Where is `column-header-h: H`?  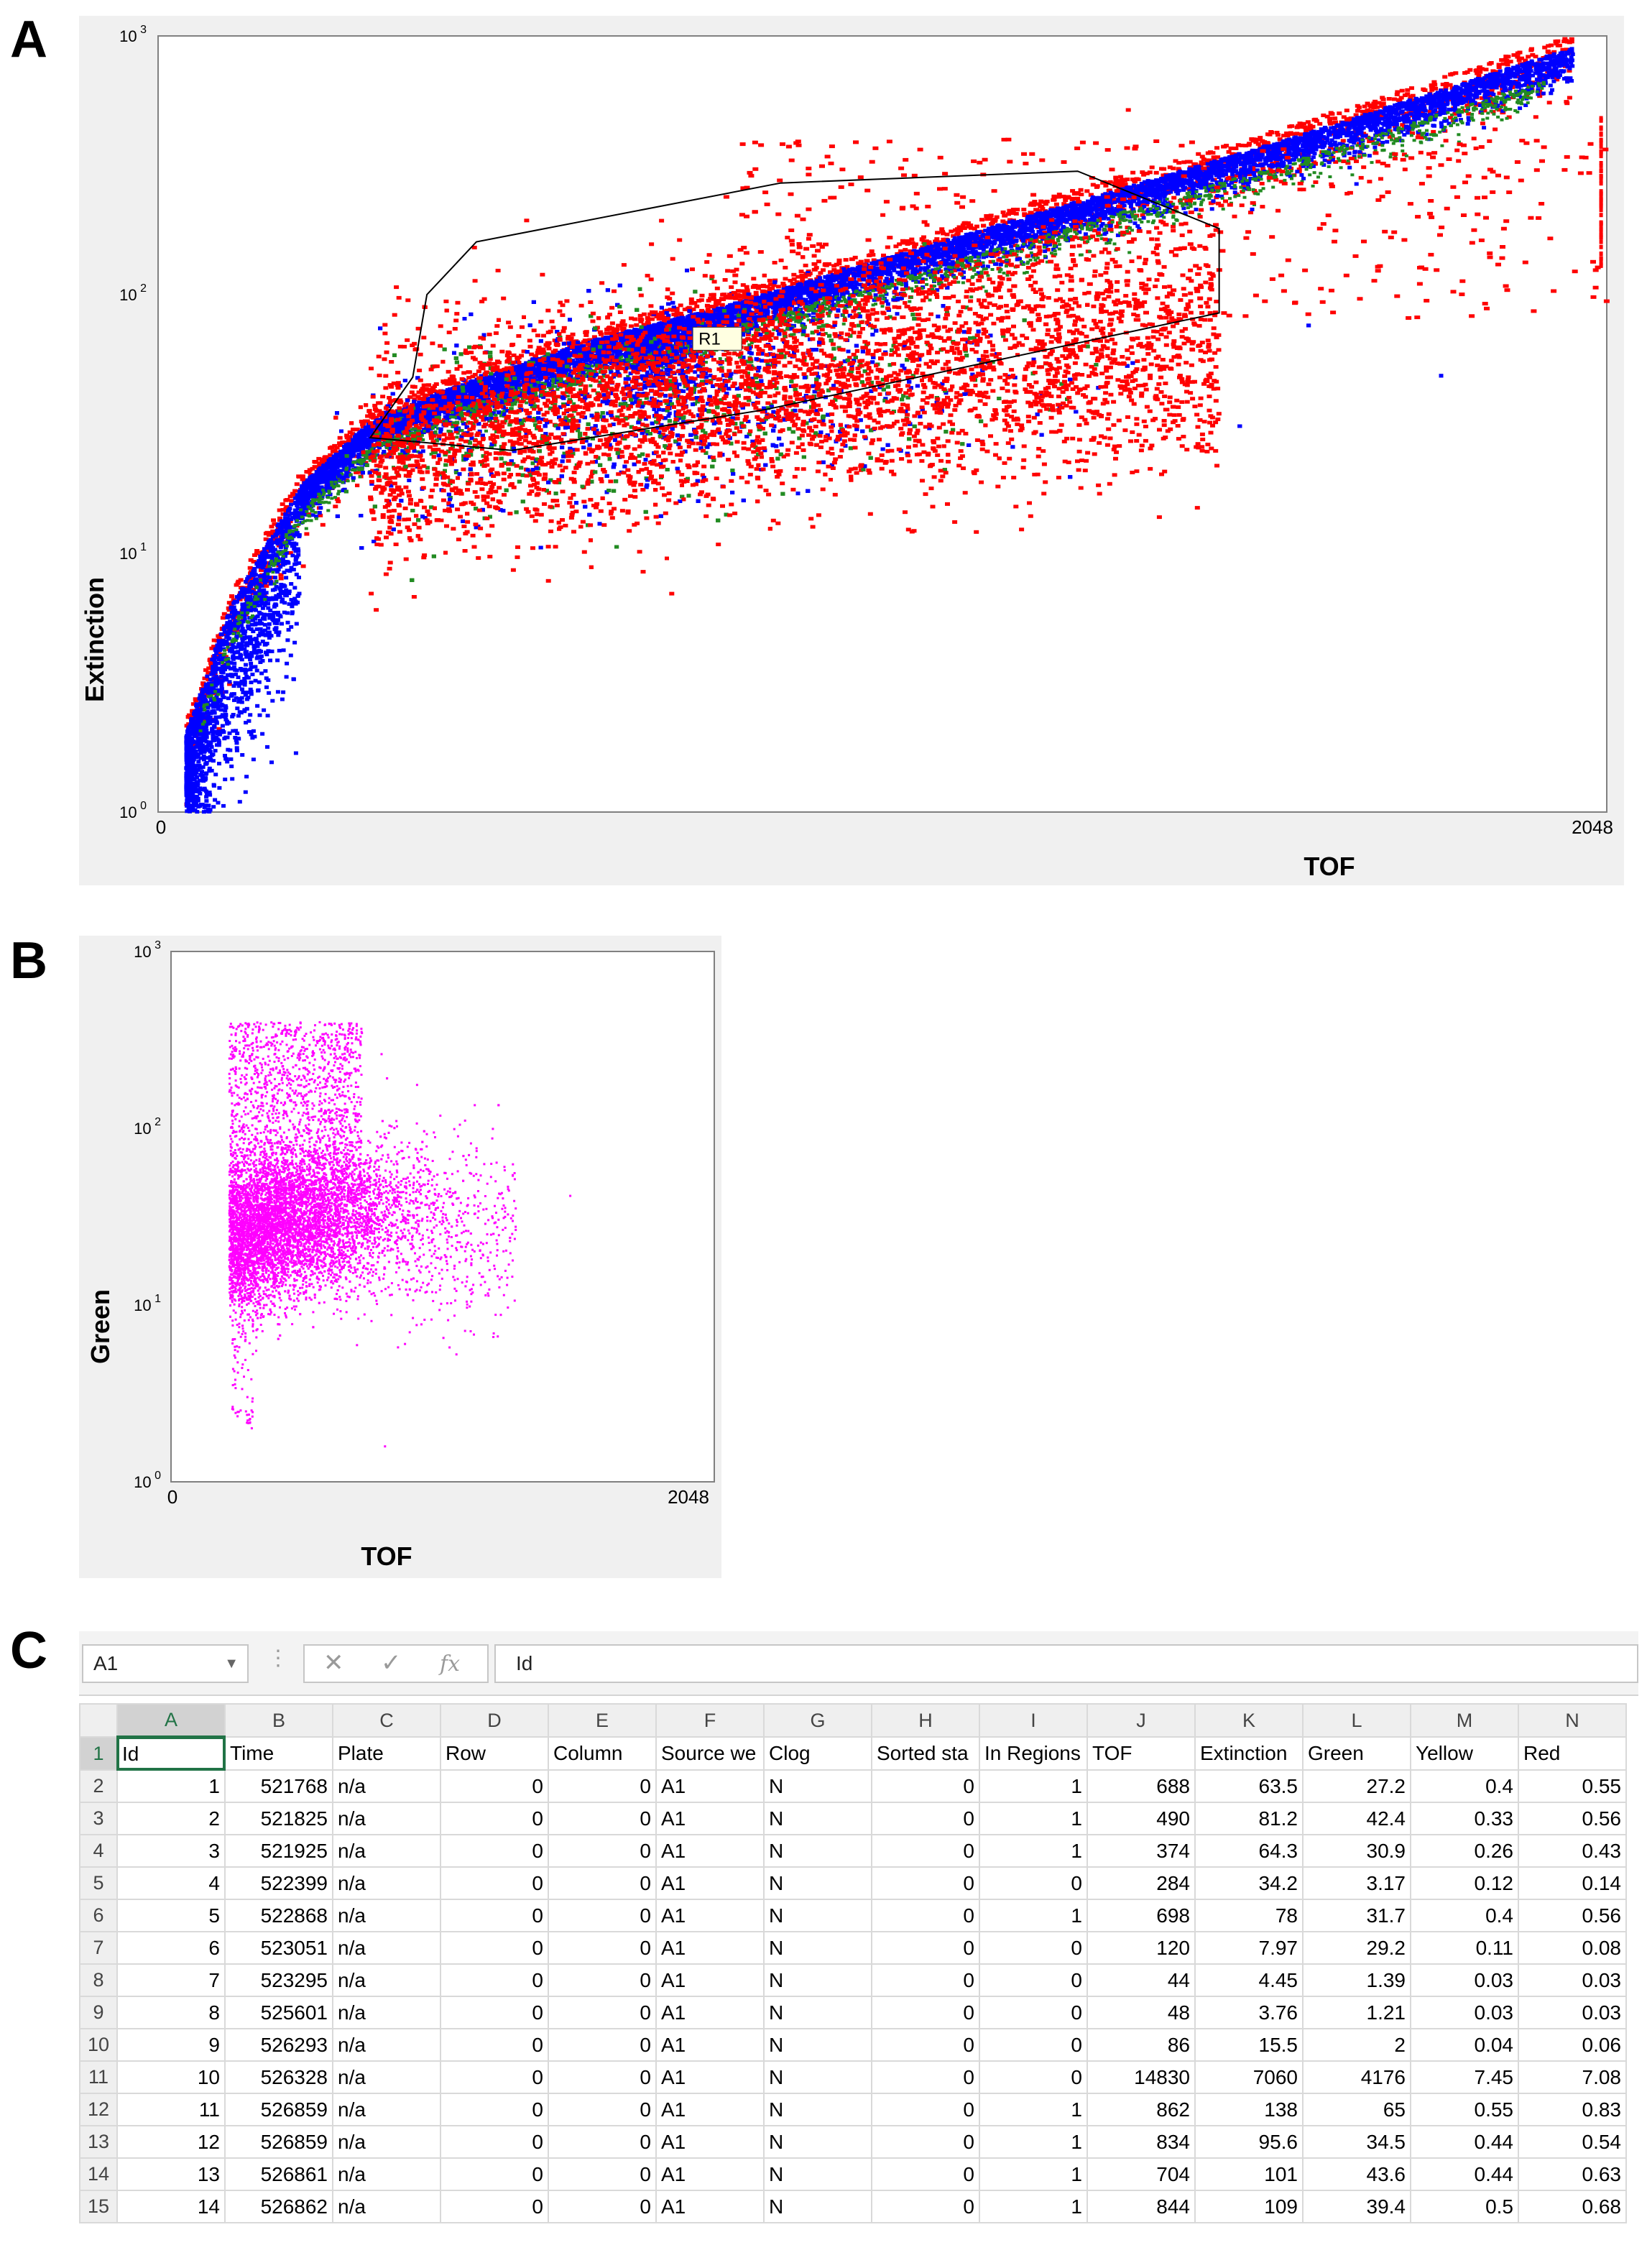 column-header-h: H is located at coordinates (925, 1721).